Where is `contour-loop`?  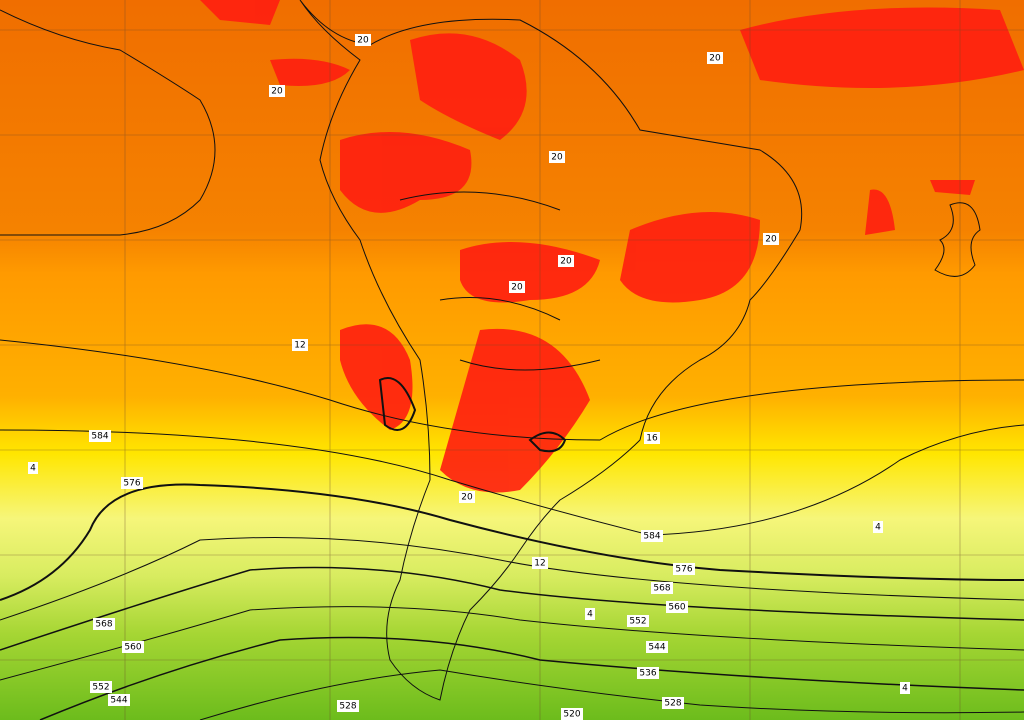 contour-loop is located at coordinates (472, 415).